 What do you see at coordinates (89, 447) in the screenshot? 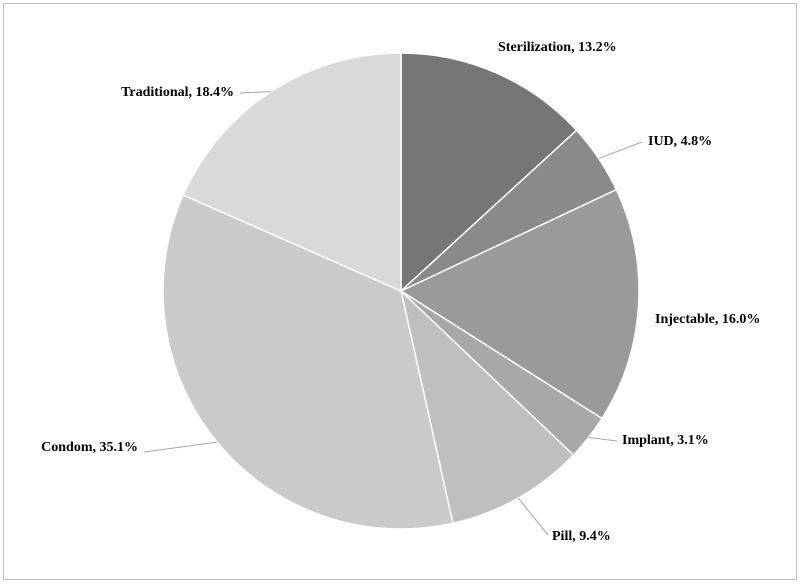
I see `data-label: Condom, 35.1%` at bounding box center [89, 447].